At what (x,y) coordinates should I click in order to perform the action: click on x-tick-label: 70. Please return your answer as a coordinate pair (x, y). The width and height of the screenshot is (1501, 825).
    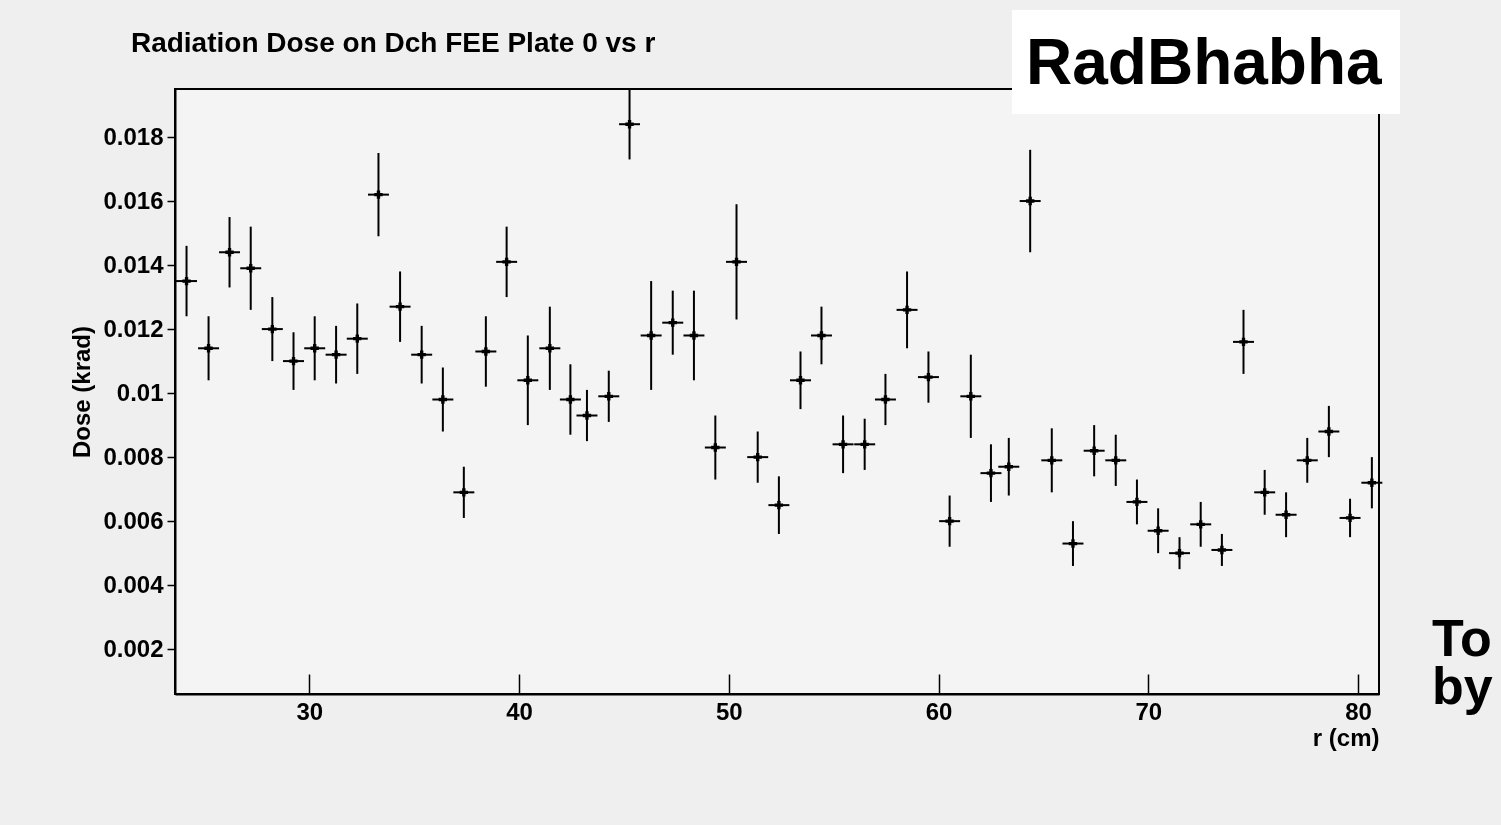
    Looking at the image, I should click on (1149, 711).